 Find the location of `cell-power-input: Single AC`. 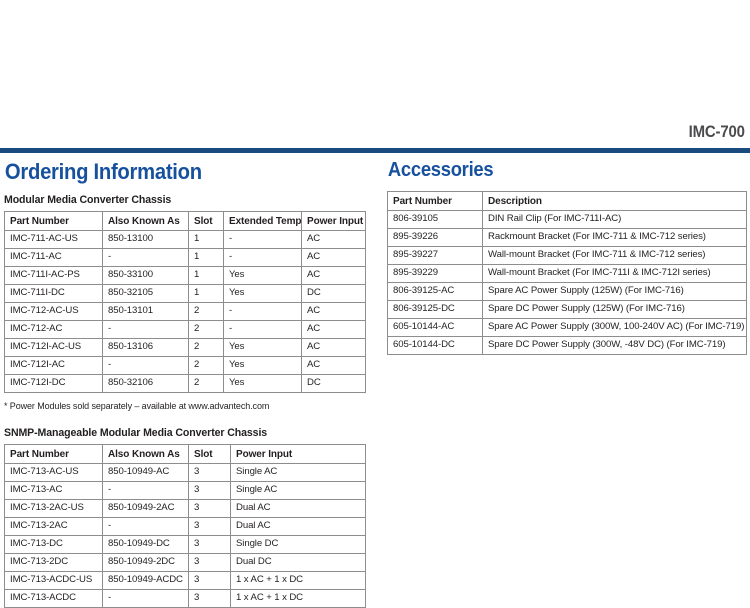

cell-power-input: Single AC is located at coordinates (298, 491).